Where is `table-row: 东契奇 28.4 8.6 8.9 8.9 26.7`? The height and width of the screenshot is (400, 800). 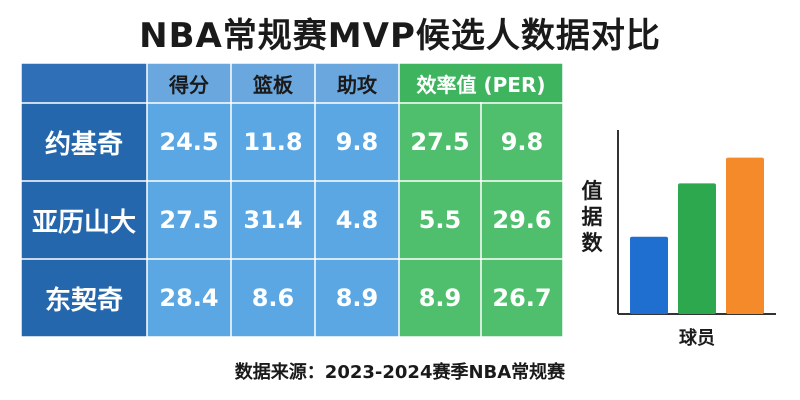
table-row: 东契奇 28.4 8.6 8.9 8.9 26.7 is located at coordinates (292, 298).